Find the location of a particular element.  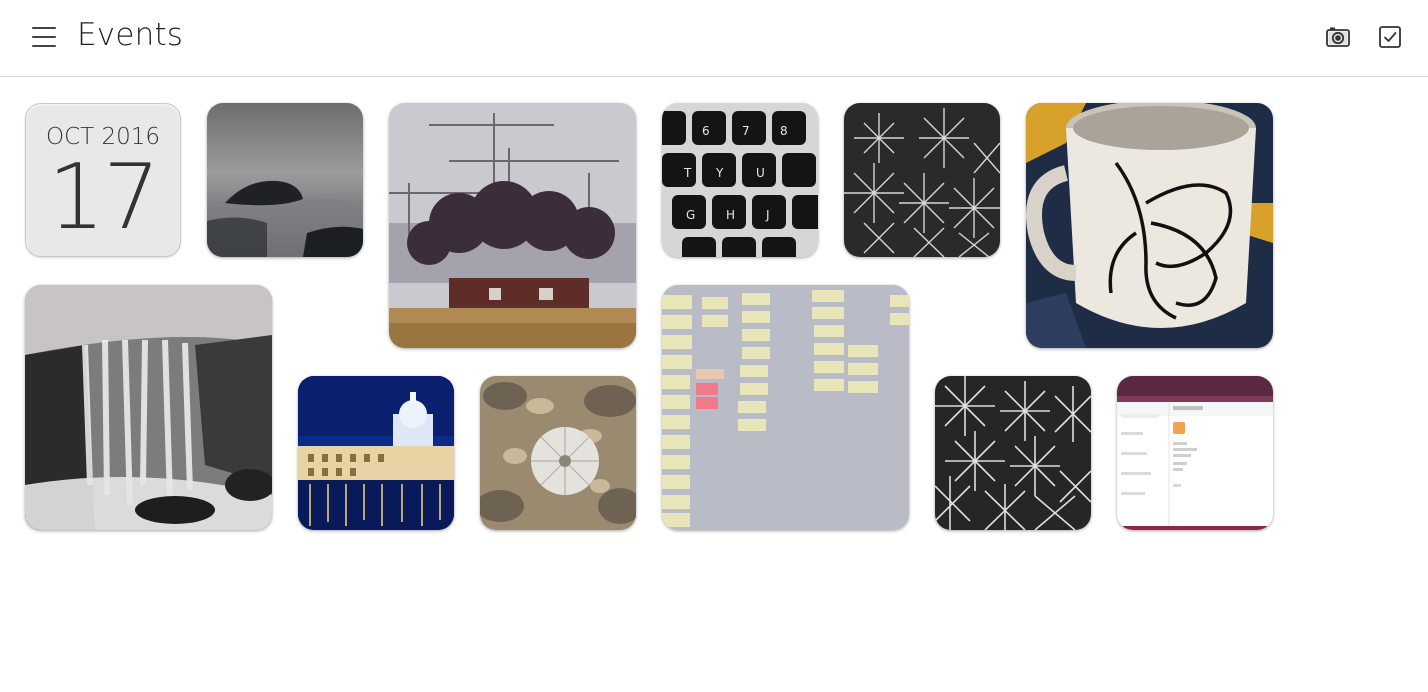

svg-text: 8 is located at coordinates (784, 131).